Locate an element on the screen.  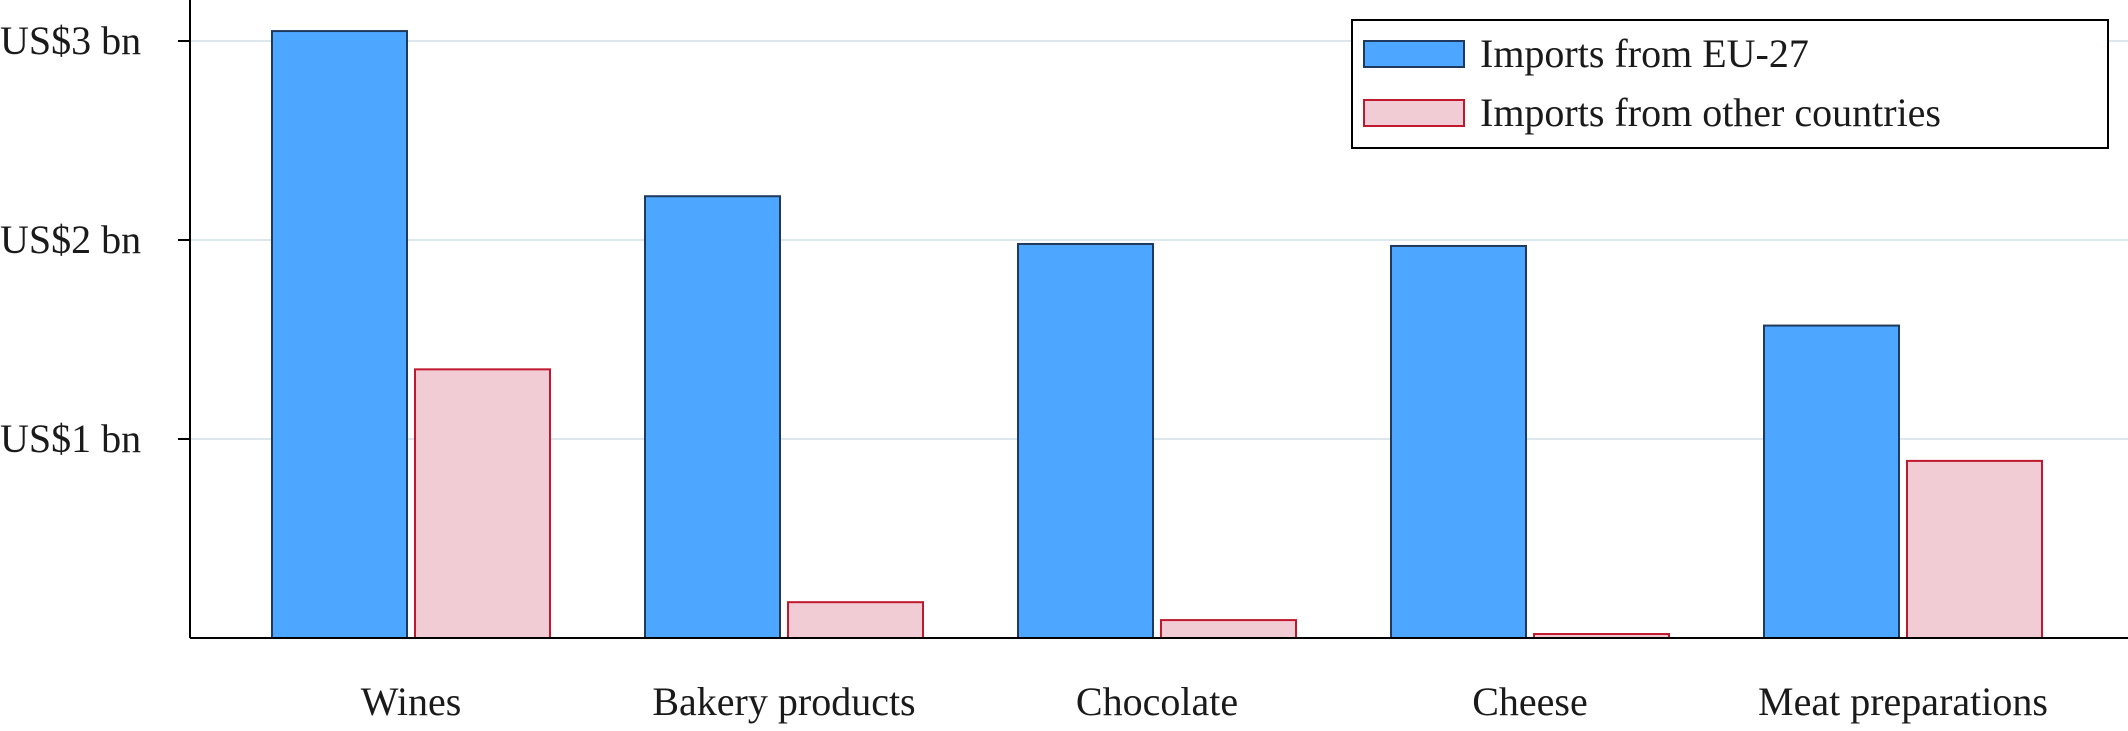
bar-other-bakery-products is located at coordinates (855, 620).